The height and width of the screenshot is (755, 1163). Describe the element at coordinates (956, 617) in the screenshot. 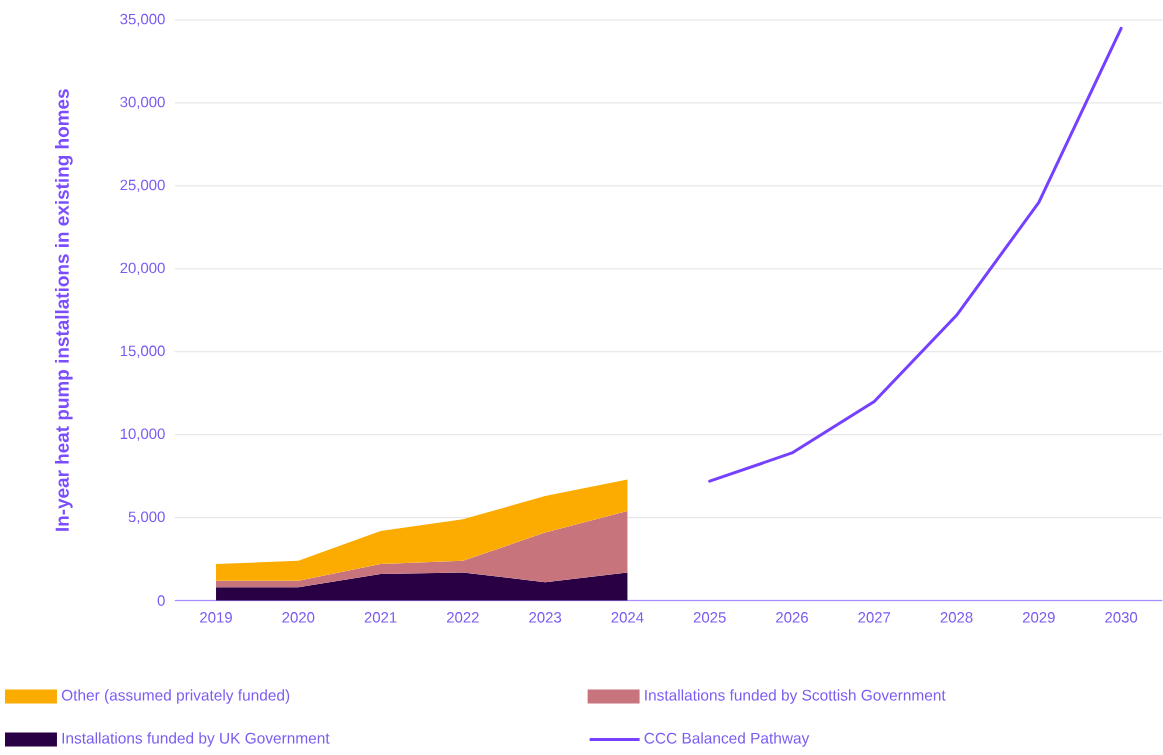

I see `x-tick-label: 2028` at that location.